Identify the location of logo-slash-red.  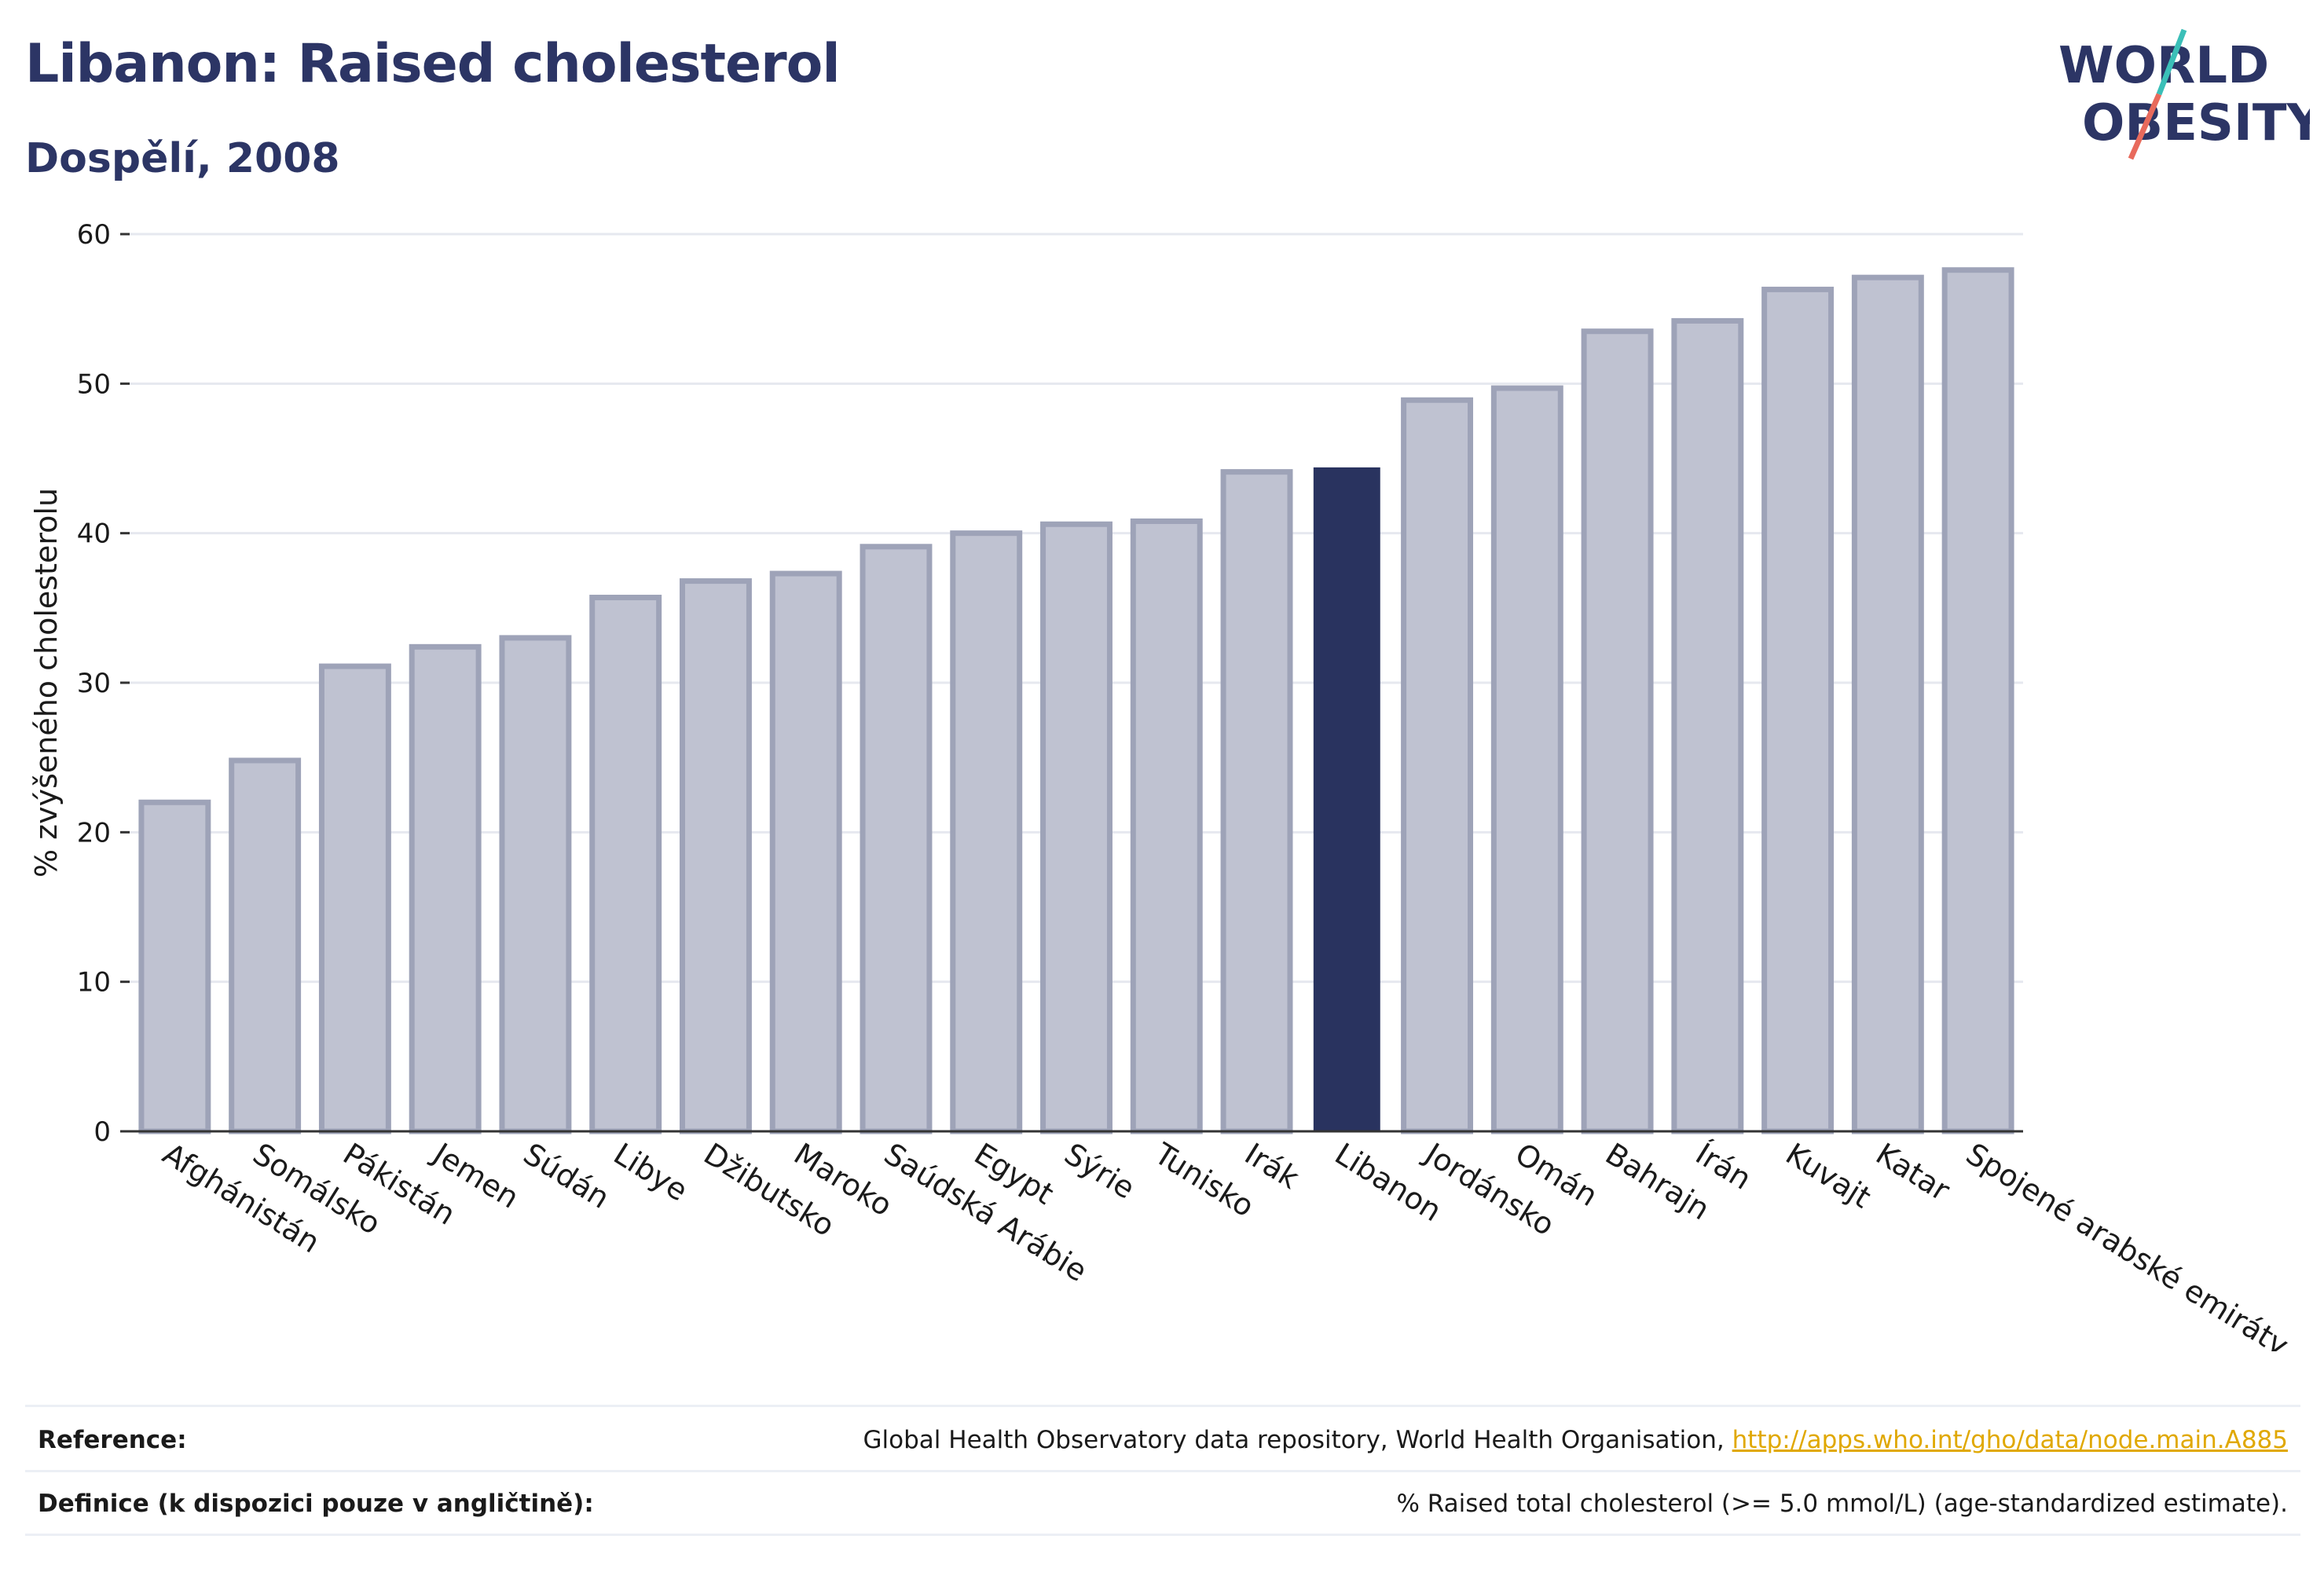
(2145, 126).